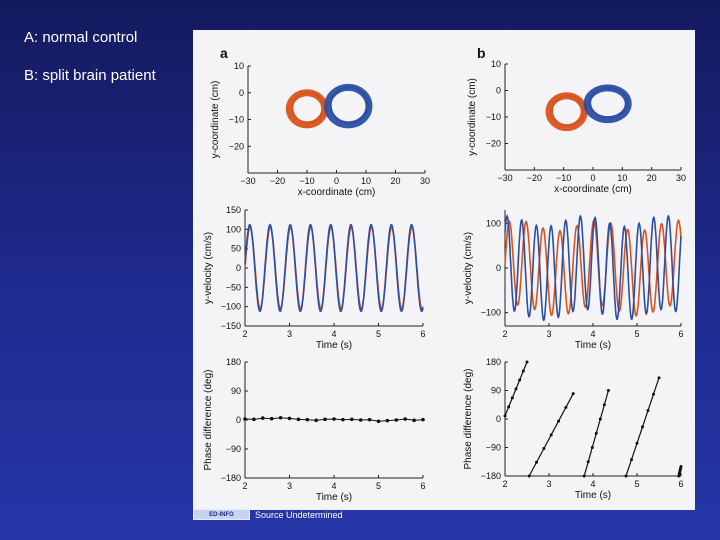 This screenshot has width=720, height=540. What do you see at coordinates (244, 334) in the screenshot?
I see `panel-a2-x-tick-label: 2` at bounding box center [244, 334].